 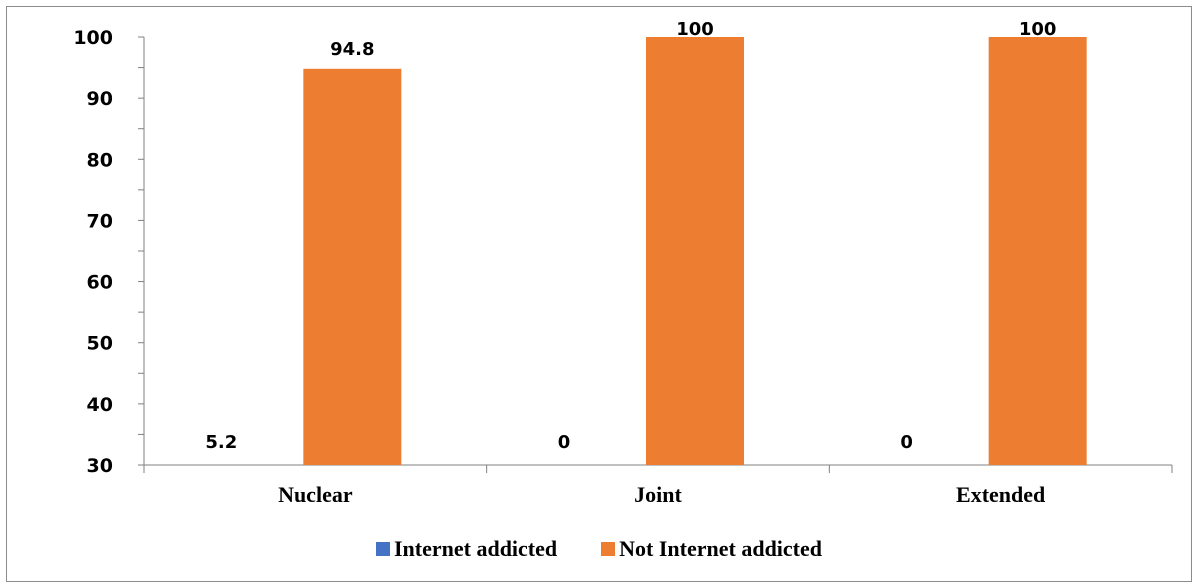 I want to click on y-tick-label: 30, so click(x=100, y=466).